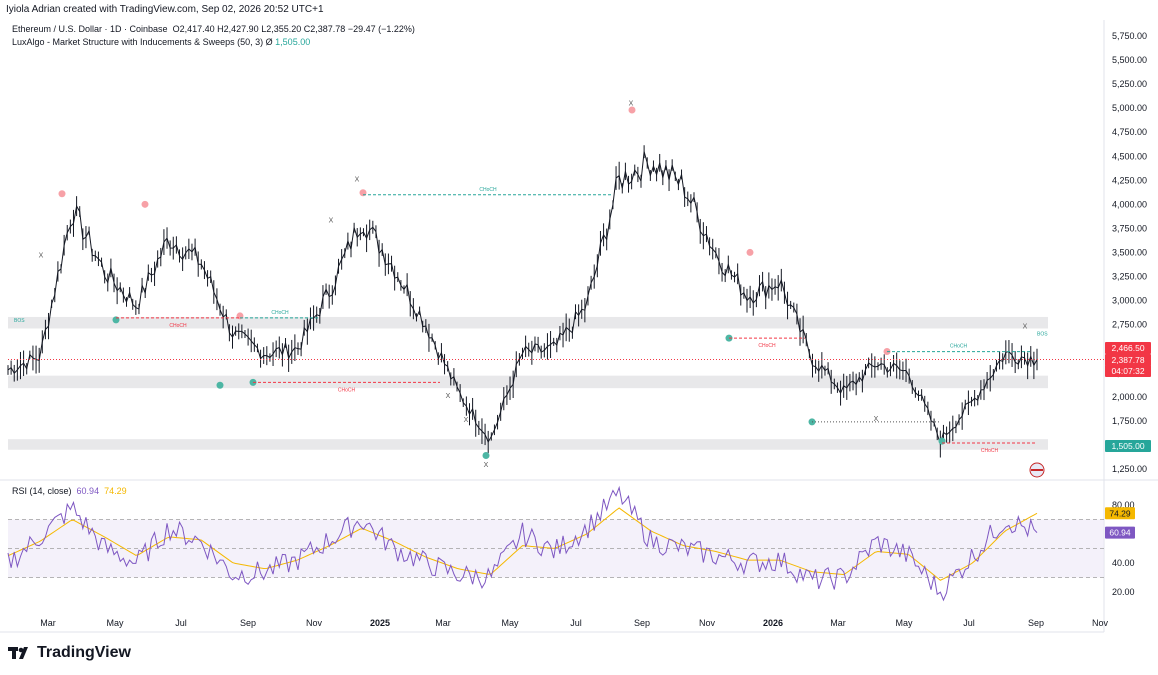  I want to click on rsi-tick-label: 80.00, so click(1123, 505).